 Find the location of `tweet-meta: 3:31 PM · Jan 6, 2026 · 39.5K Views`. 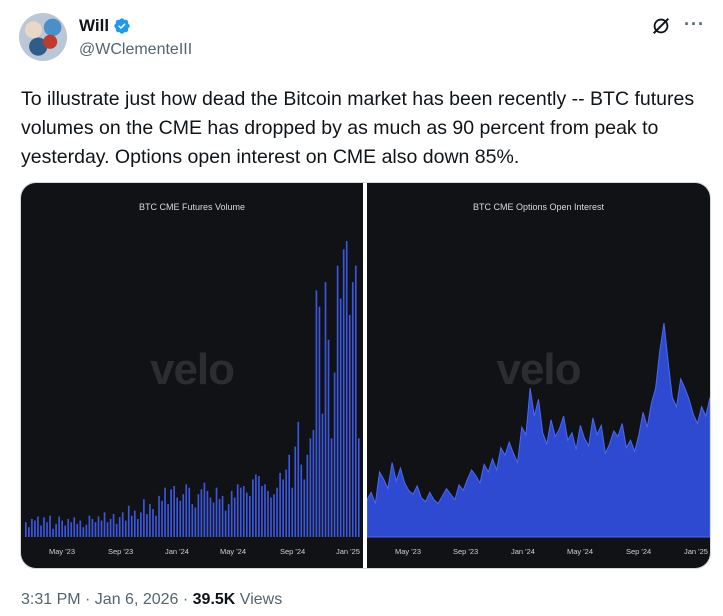

tweet-meta: 3:31 PM · Jan 6, 2026 · 39.5K Views is located at coordinates (151, 600).